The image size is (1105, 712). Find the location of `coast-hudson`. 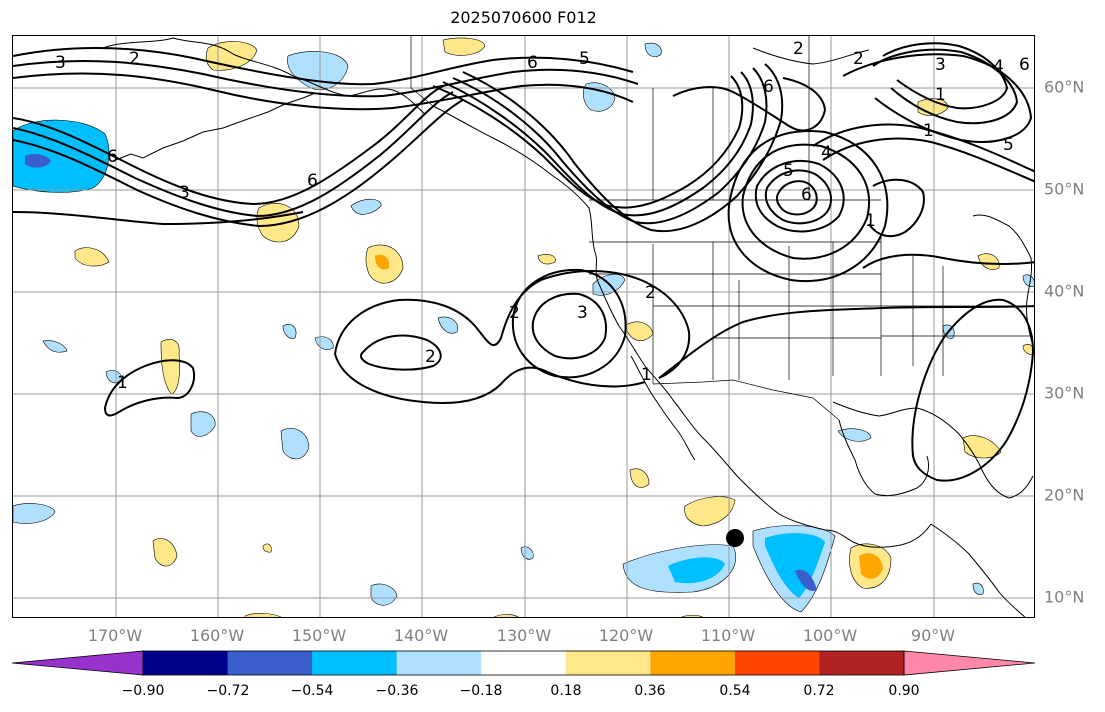

coast-hudson is located at coordinates (811, 56).